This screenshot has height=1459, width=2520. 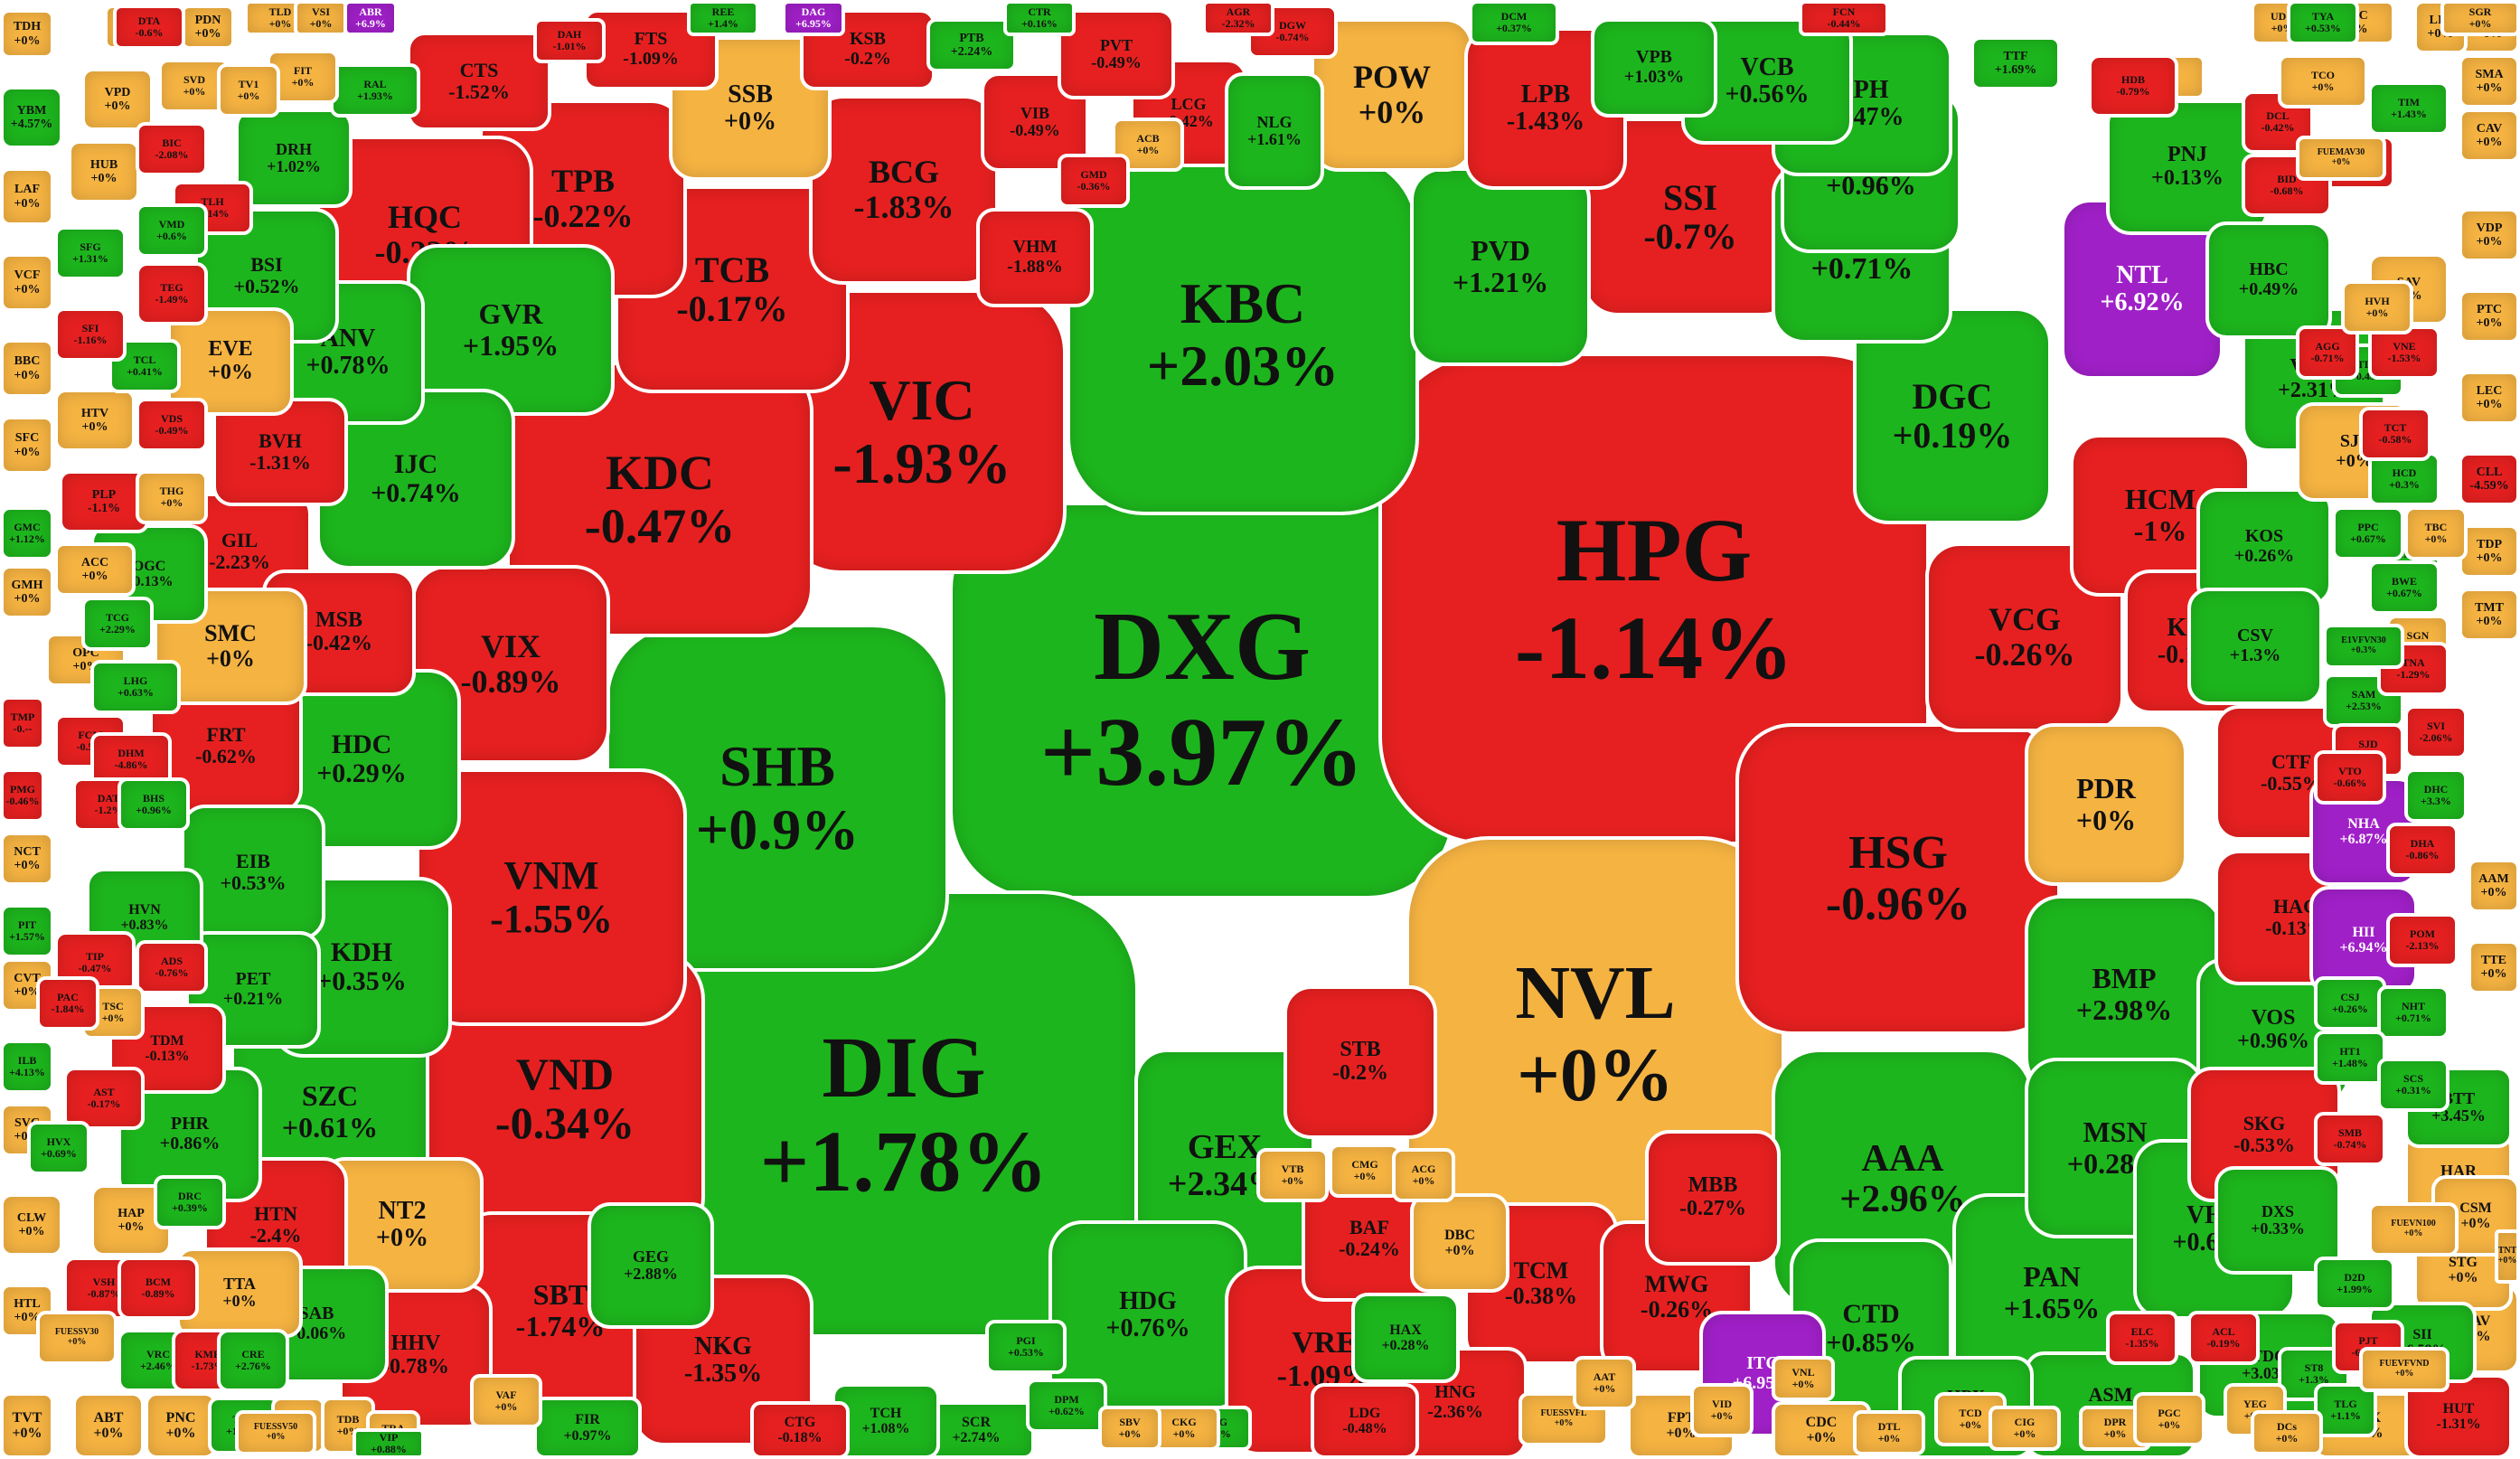 I want to click on stock-cell-gmh: GMH +0%, so click(x=27, y=592).